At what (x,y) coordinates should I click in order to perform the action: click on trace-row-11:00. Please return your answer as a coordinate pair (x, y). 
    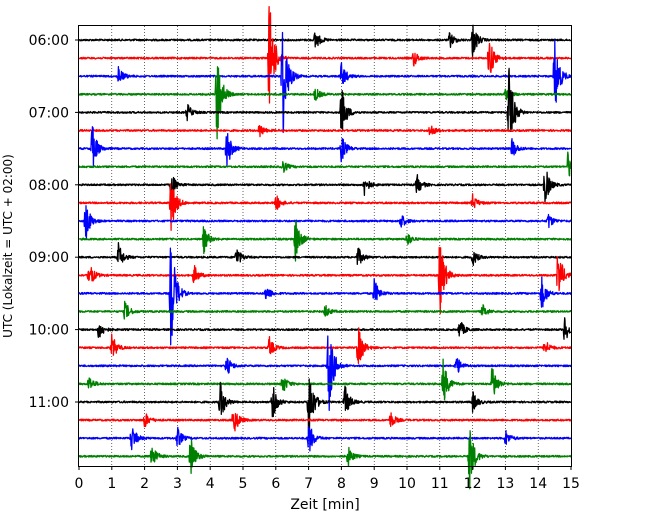
    Looking at the image, I should click on (325, 408).